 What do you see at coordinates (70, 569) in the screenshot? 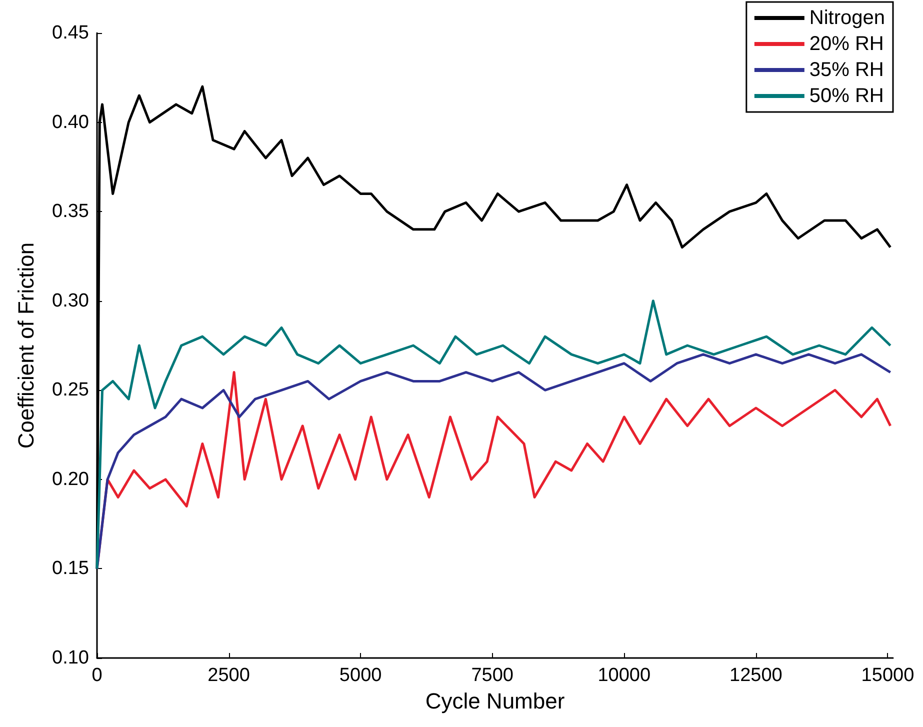
I see `y-tick-label: 0.15` at bounding box center [70, 569].